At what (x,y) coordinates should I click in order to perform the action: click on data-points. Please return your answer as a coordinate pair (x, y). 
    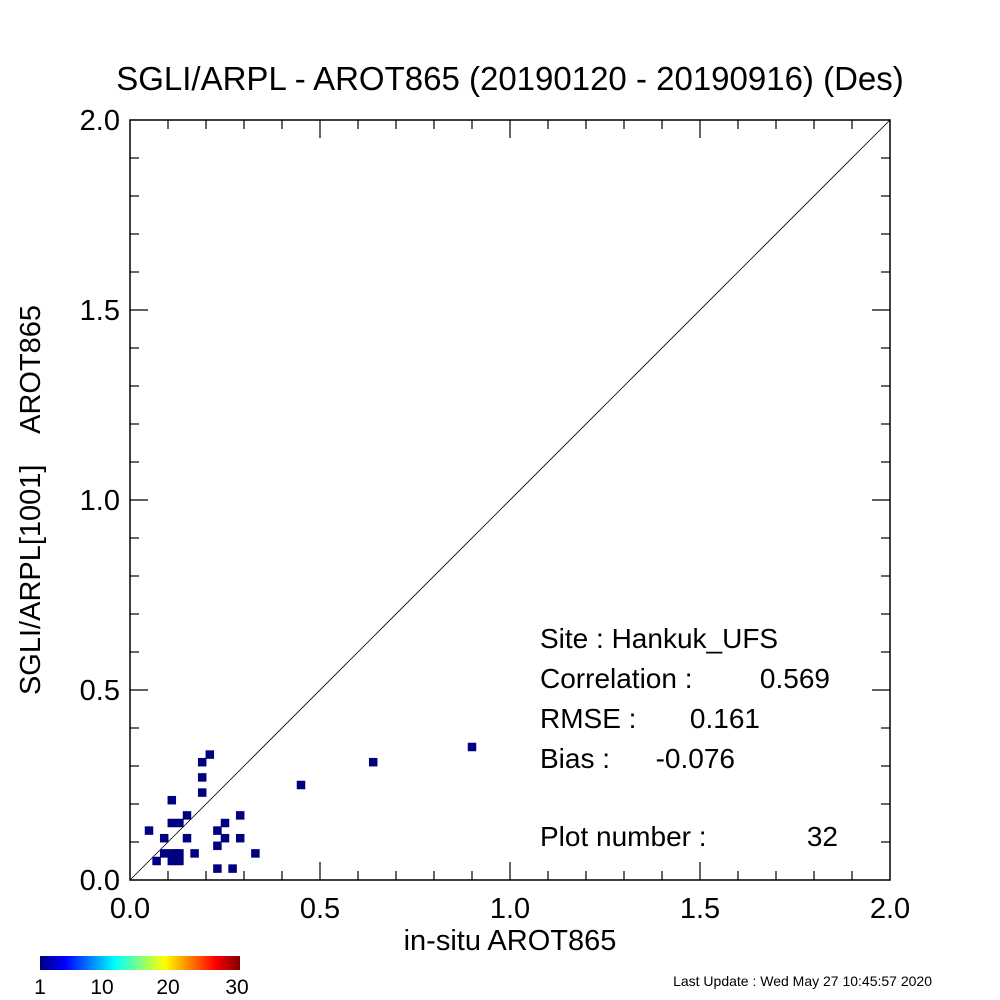
    Looking at the image, I should click on (310, 807).